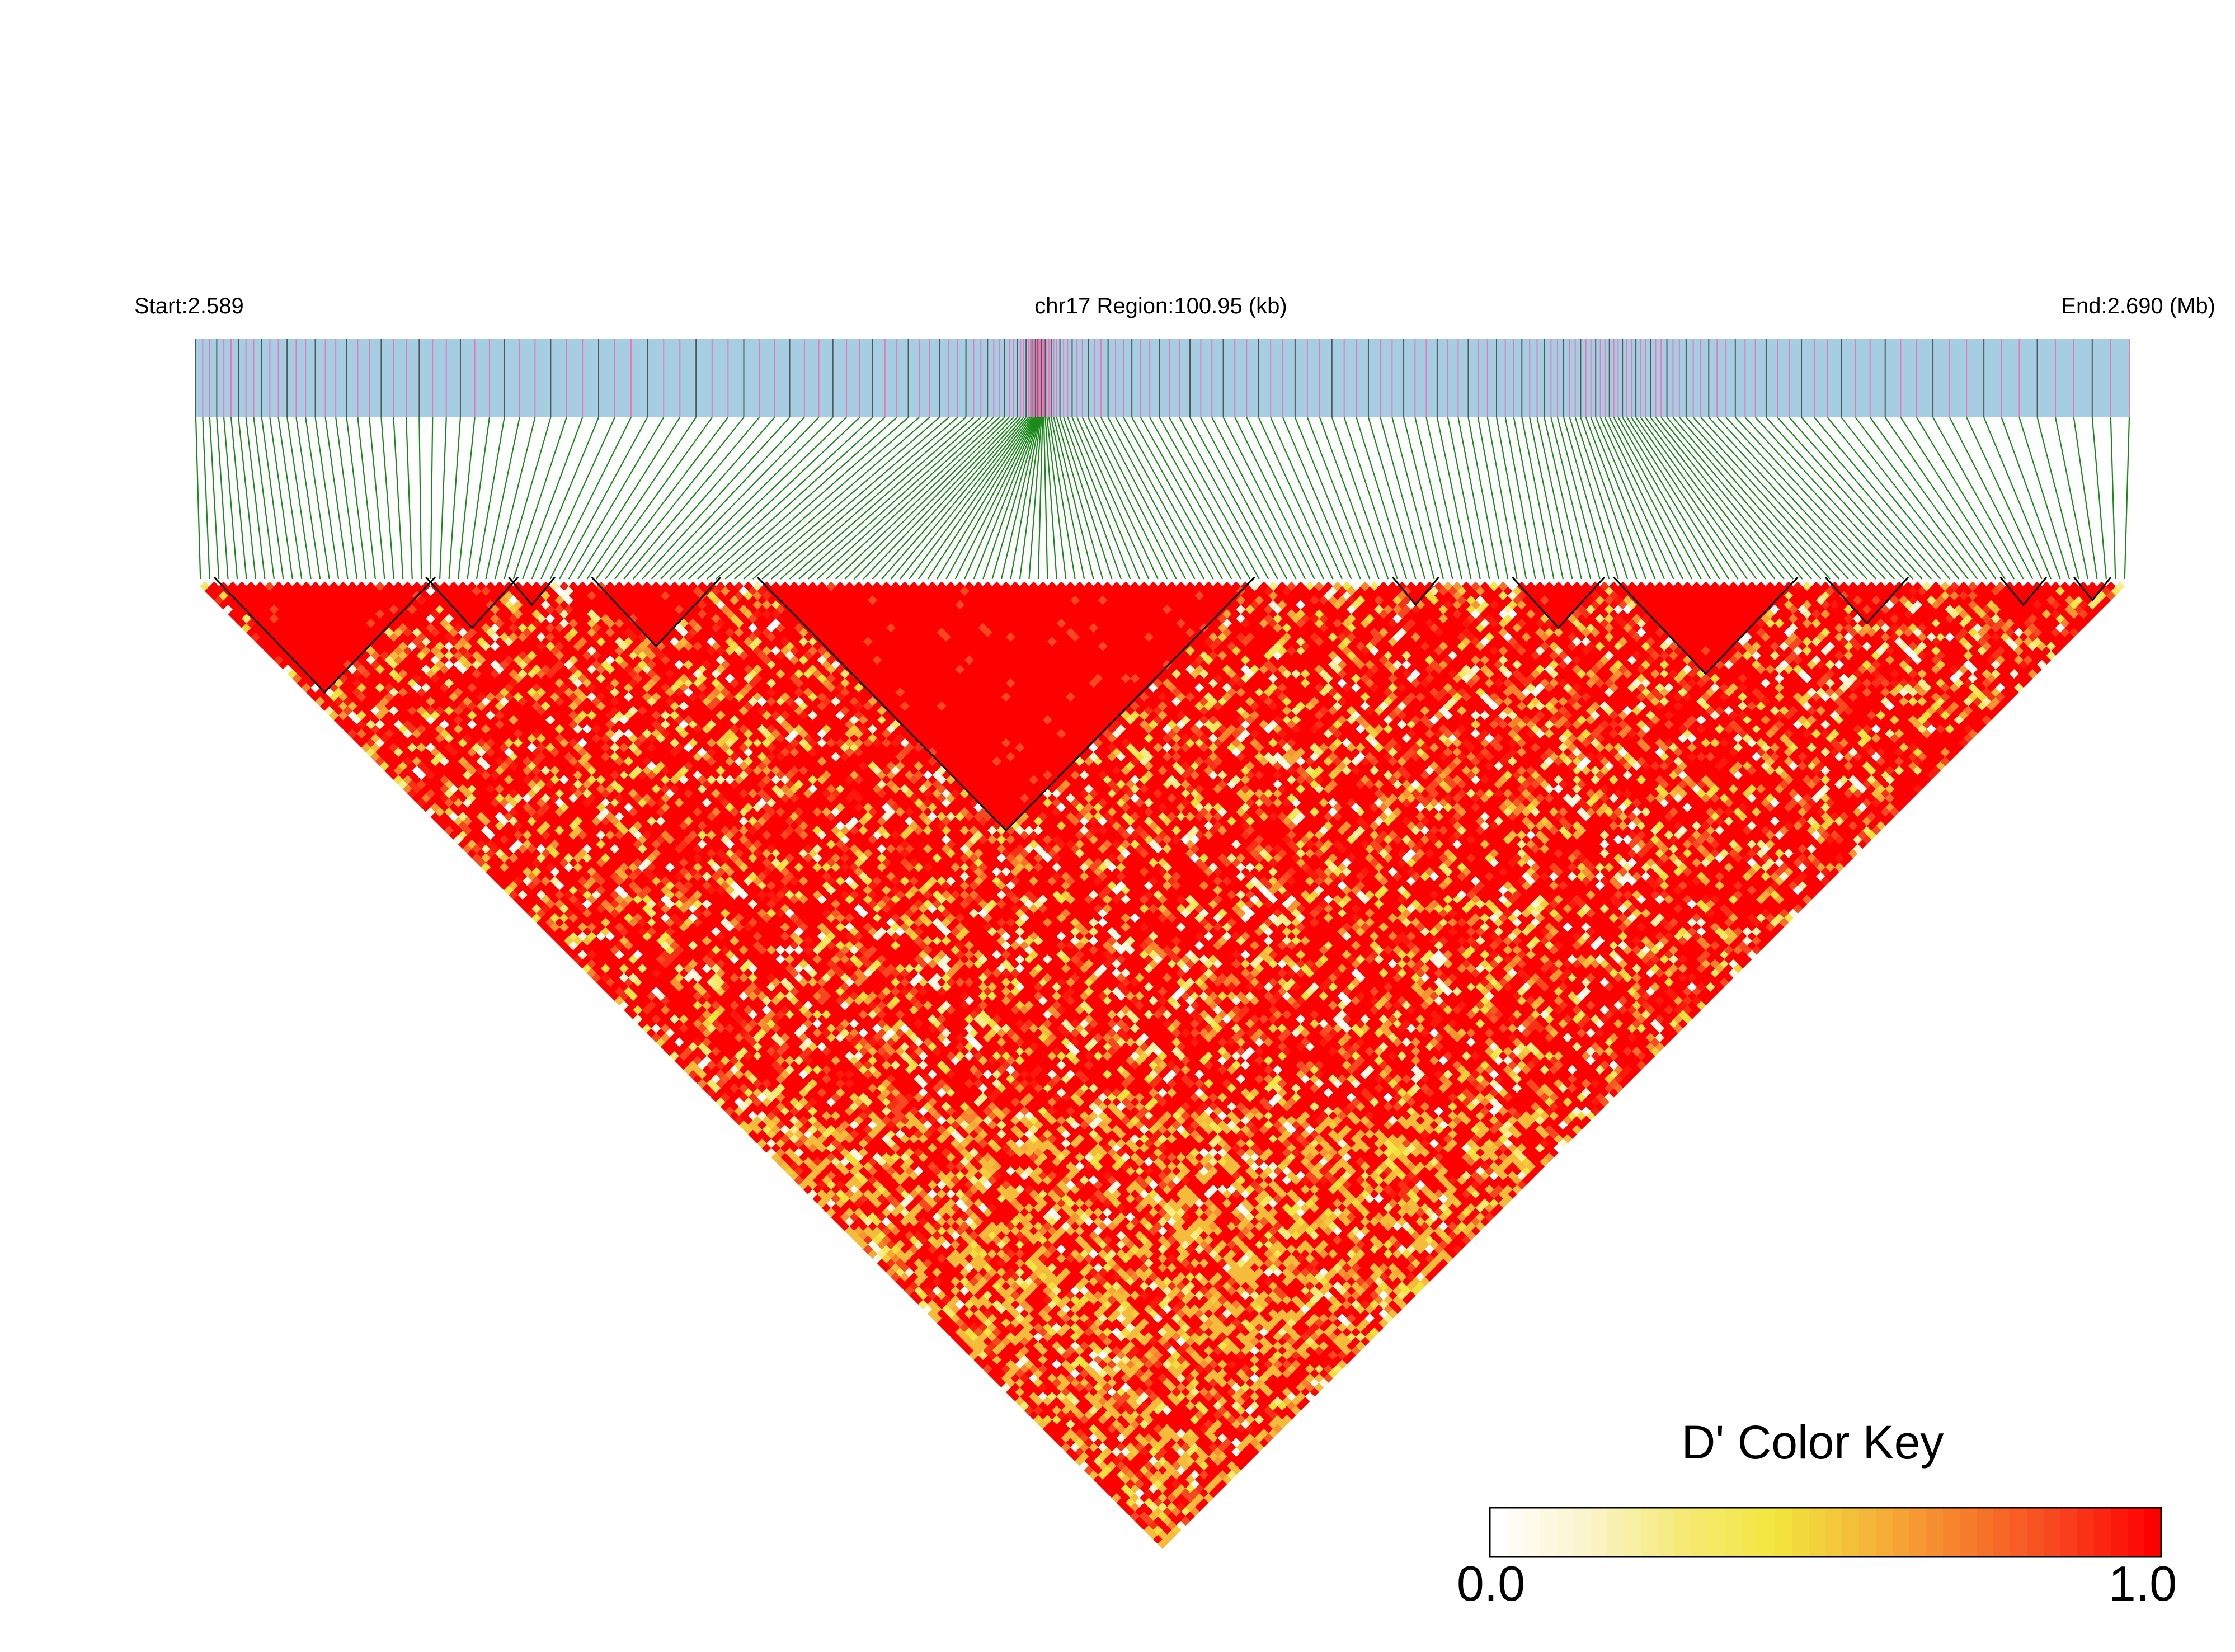 The image size is (2235, 1652). I want to click on color-key-bar, so click(1825, 1533).